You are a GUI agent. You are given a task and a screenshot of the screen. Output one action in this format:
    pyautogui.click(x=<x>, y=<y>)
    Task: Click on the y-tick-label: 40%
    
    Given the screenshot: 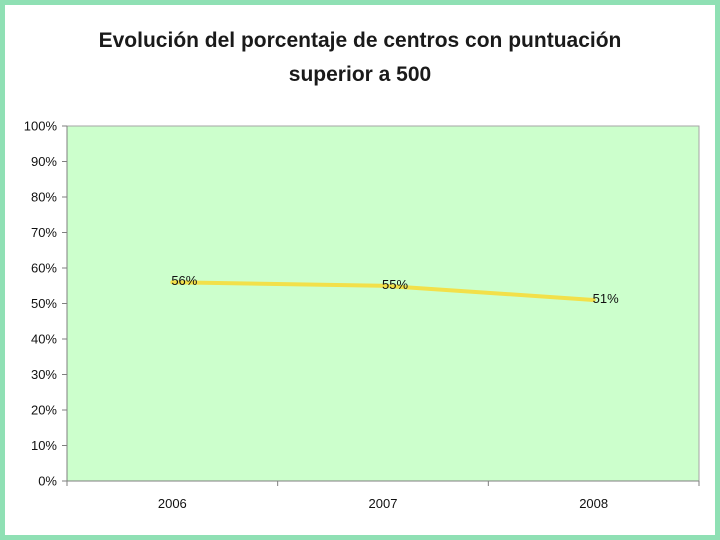 What is the action you would take?
    pyautogui.click(x=44, y=339)
    